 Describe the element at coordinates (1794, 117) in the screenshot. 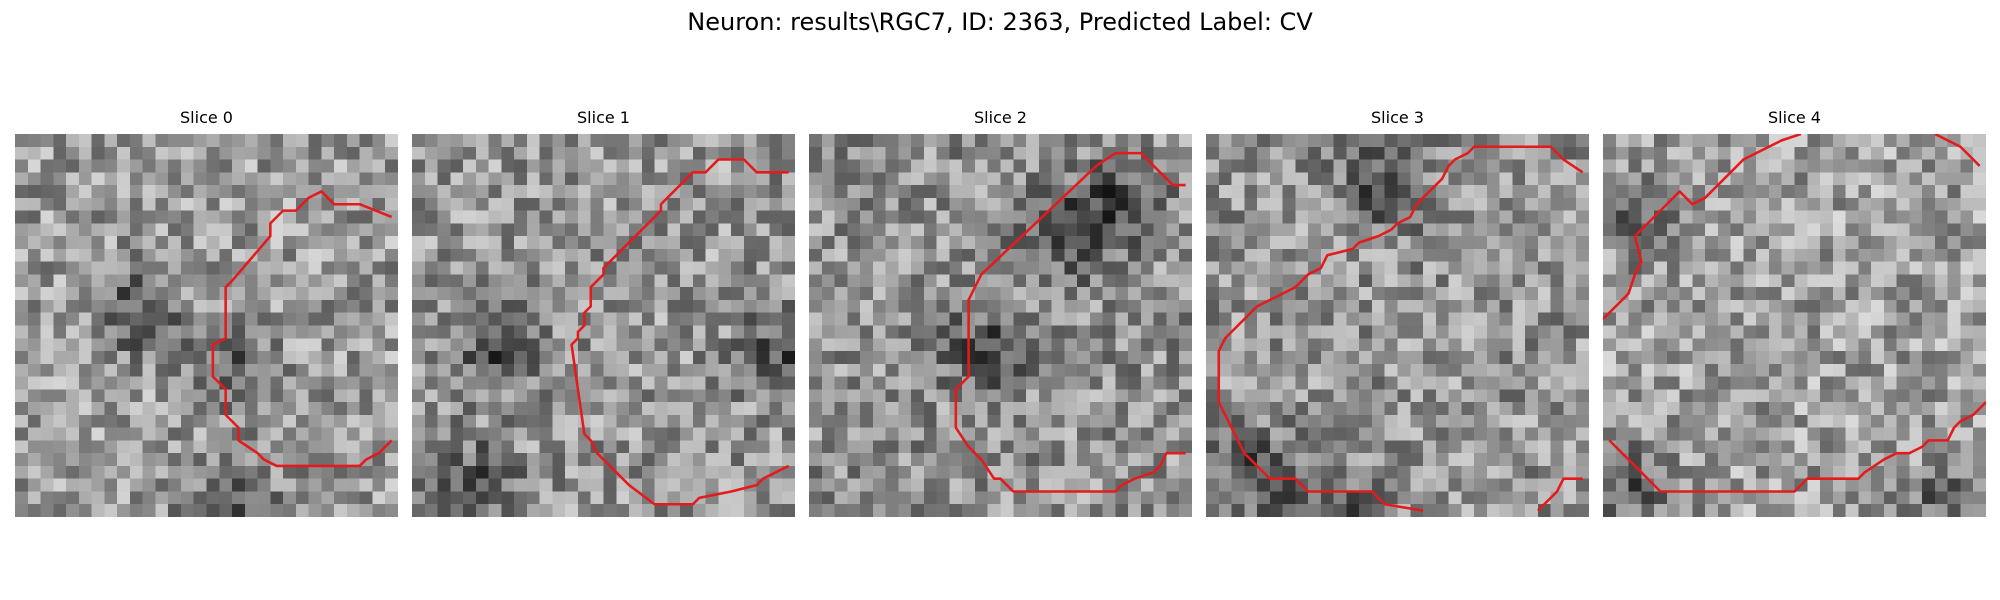

I see `slice-title: Slice 4` at that location.